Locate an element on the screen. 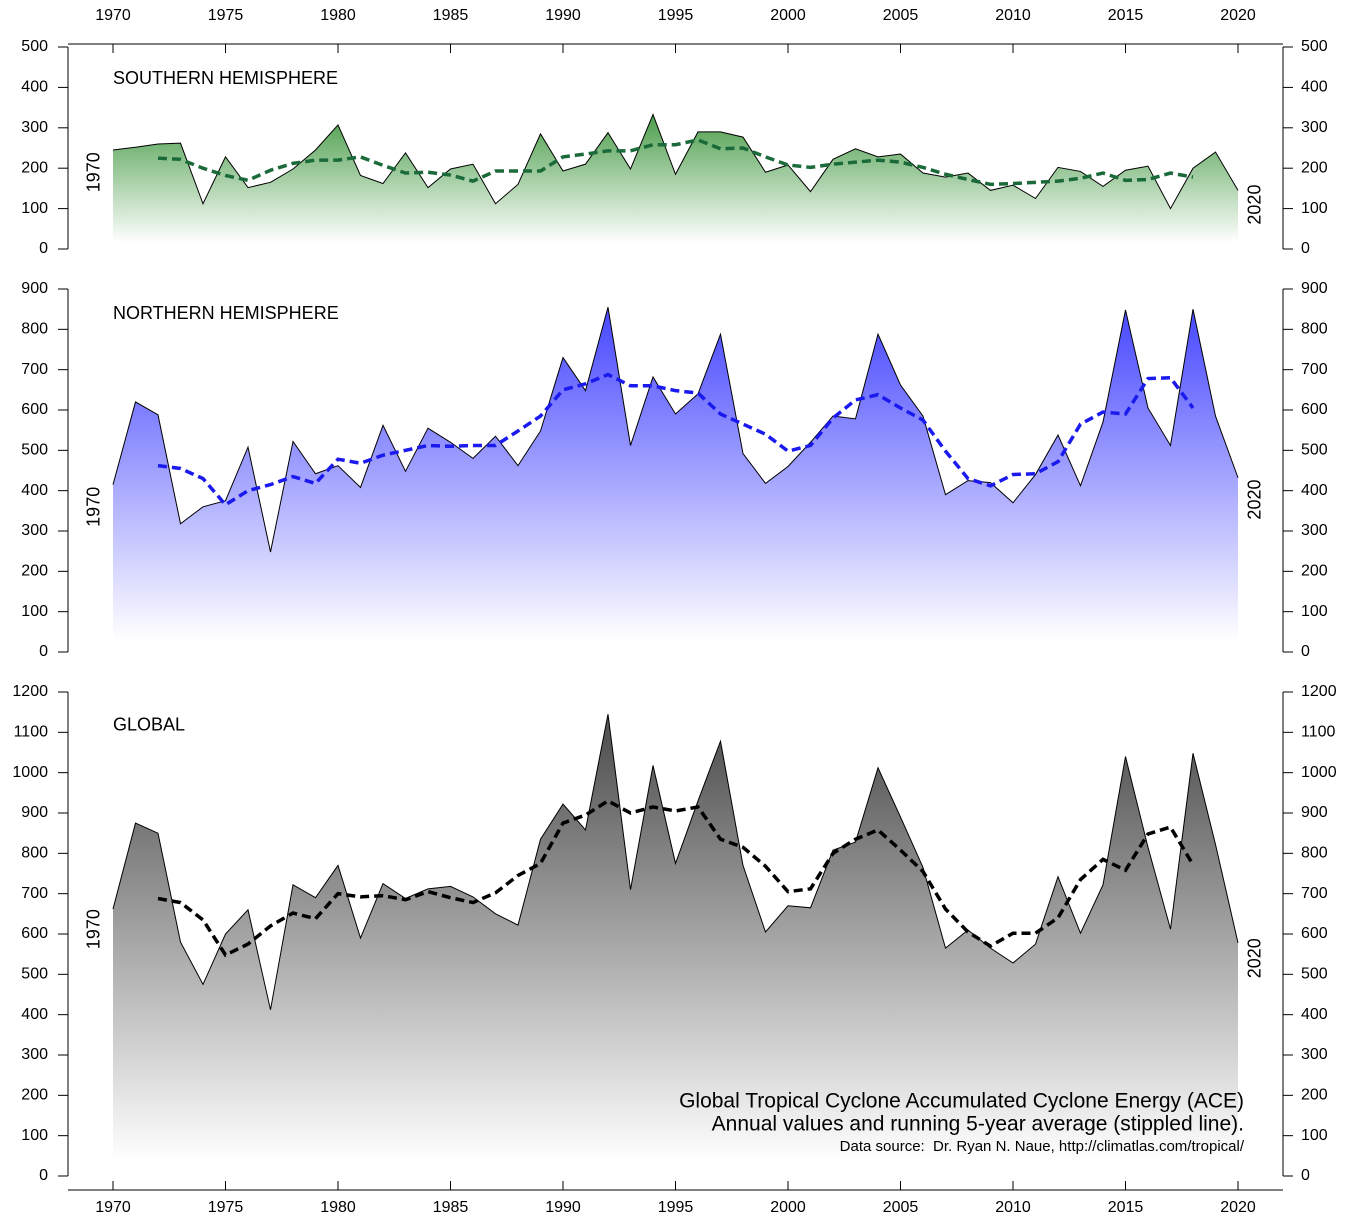 The image size is (1357, 1216). annual-line is located at coordinates (675, 161).